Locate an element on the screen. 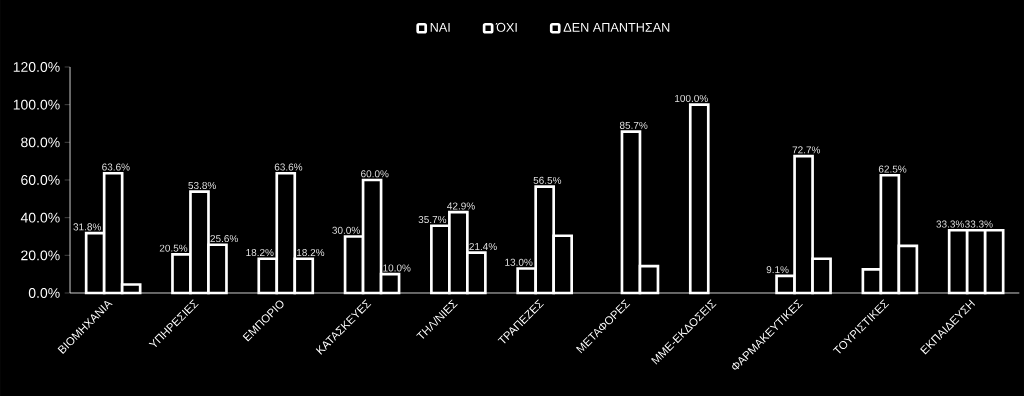 The image size is (1024, 396). legend-label: ΔΕΝ ΑΠΑΝΤΗΣΑΝ is located at coordinates (616, 27).